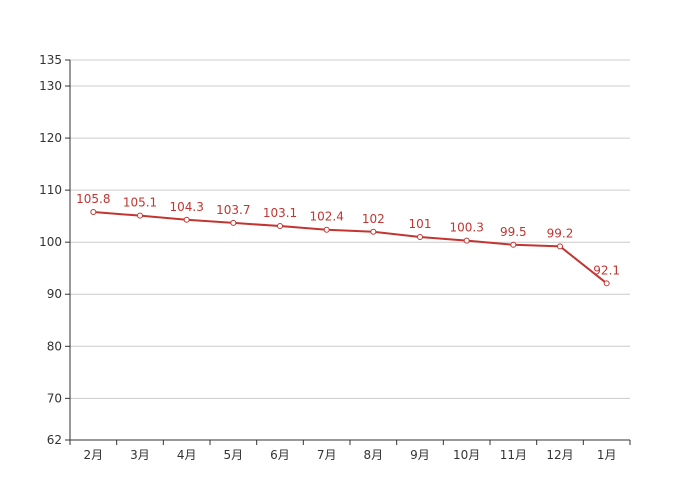 This screenshot has height=500, width=700. I want to click on y-tick-label: 80, so click(54, 346).